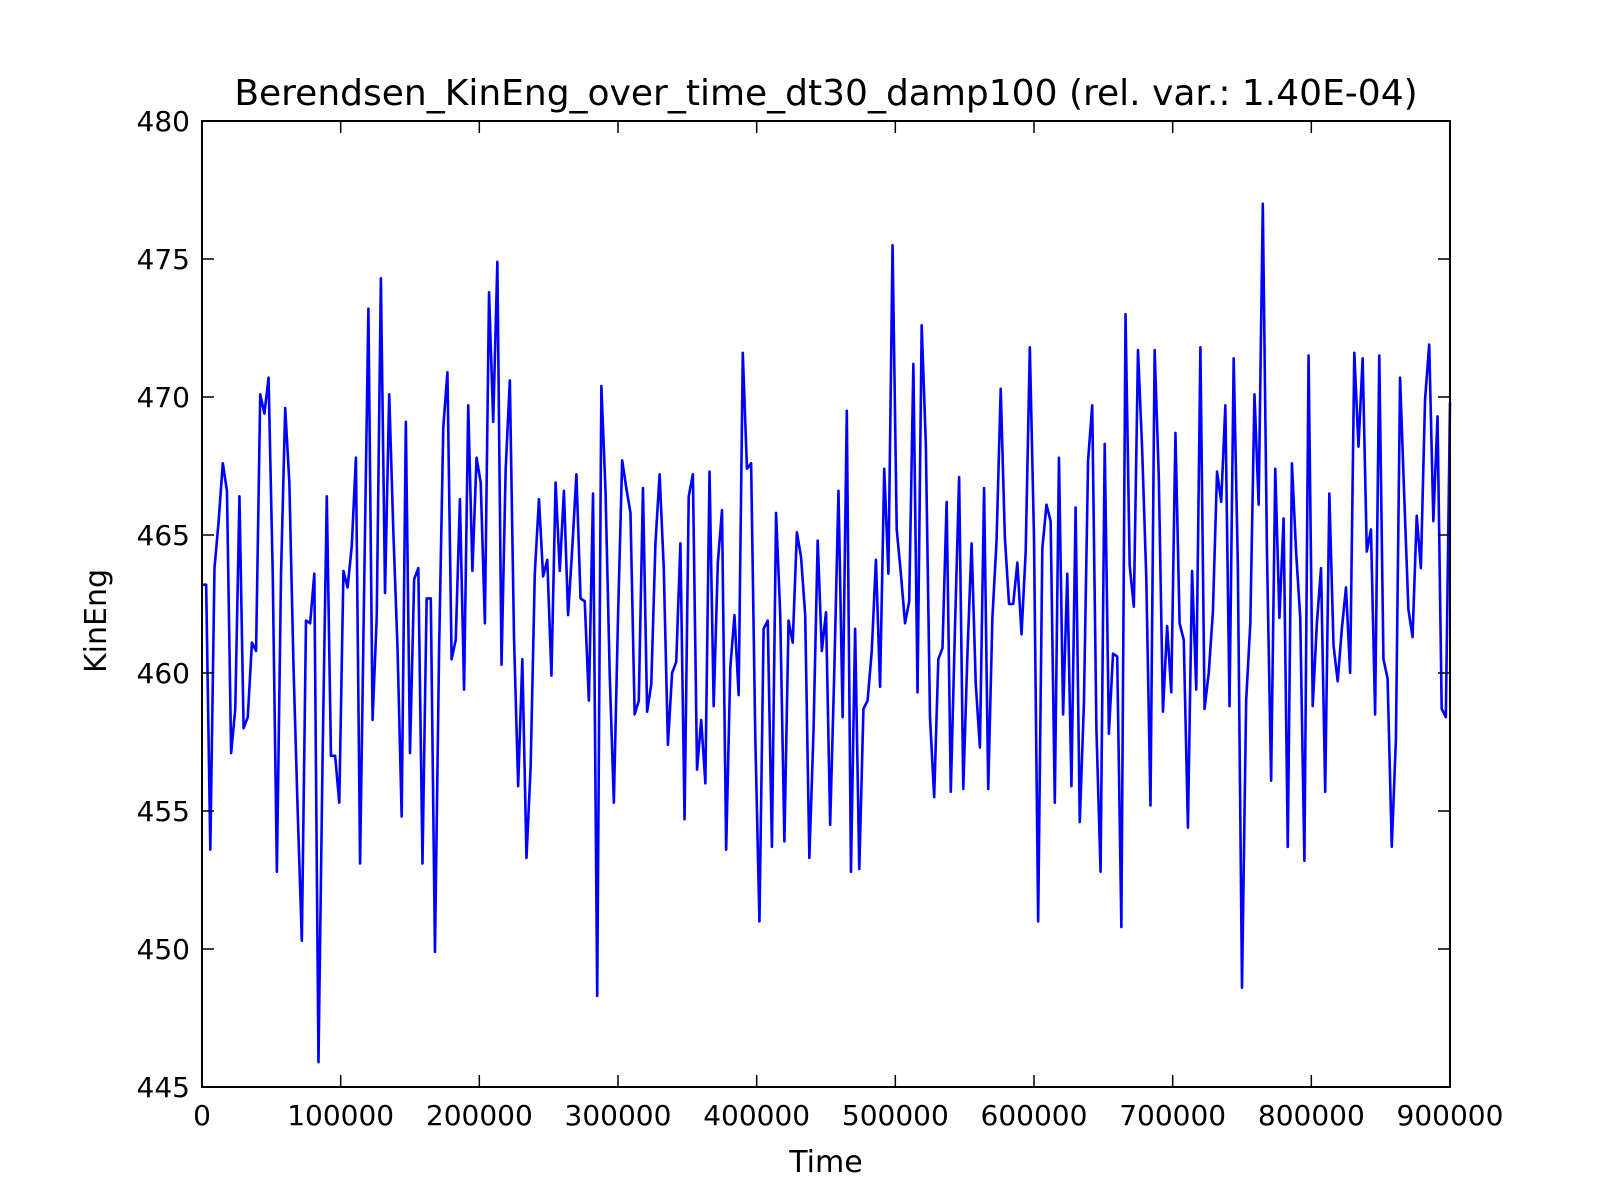 This screenshot has height=1200, width=1600. What do you see at coordinates (96, 621) in the screenshot?
I see `y-axis-label: KinEng` at bounding box center [96, 621].